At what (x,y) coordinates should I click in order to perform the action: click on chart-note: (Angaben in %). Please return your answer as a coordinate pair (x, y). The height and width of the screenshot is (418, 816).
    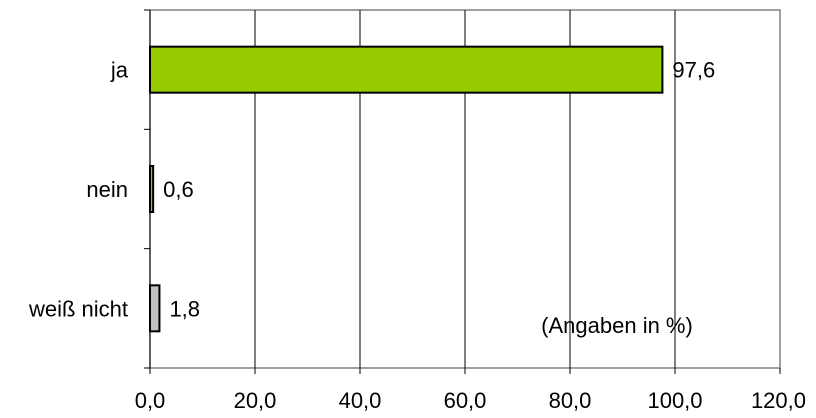
    Looking at the image, I should click on (617, 325).